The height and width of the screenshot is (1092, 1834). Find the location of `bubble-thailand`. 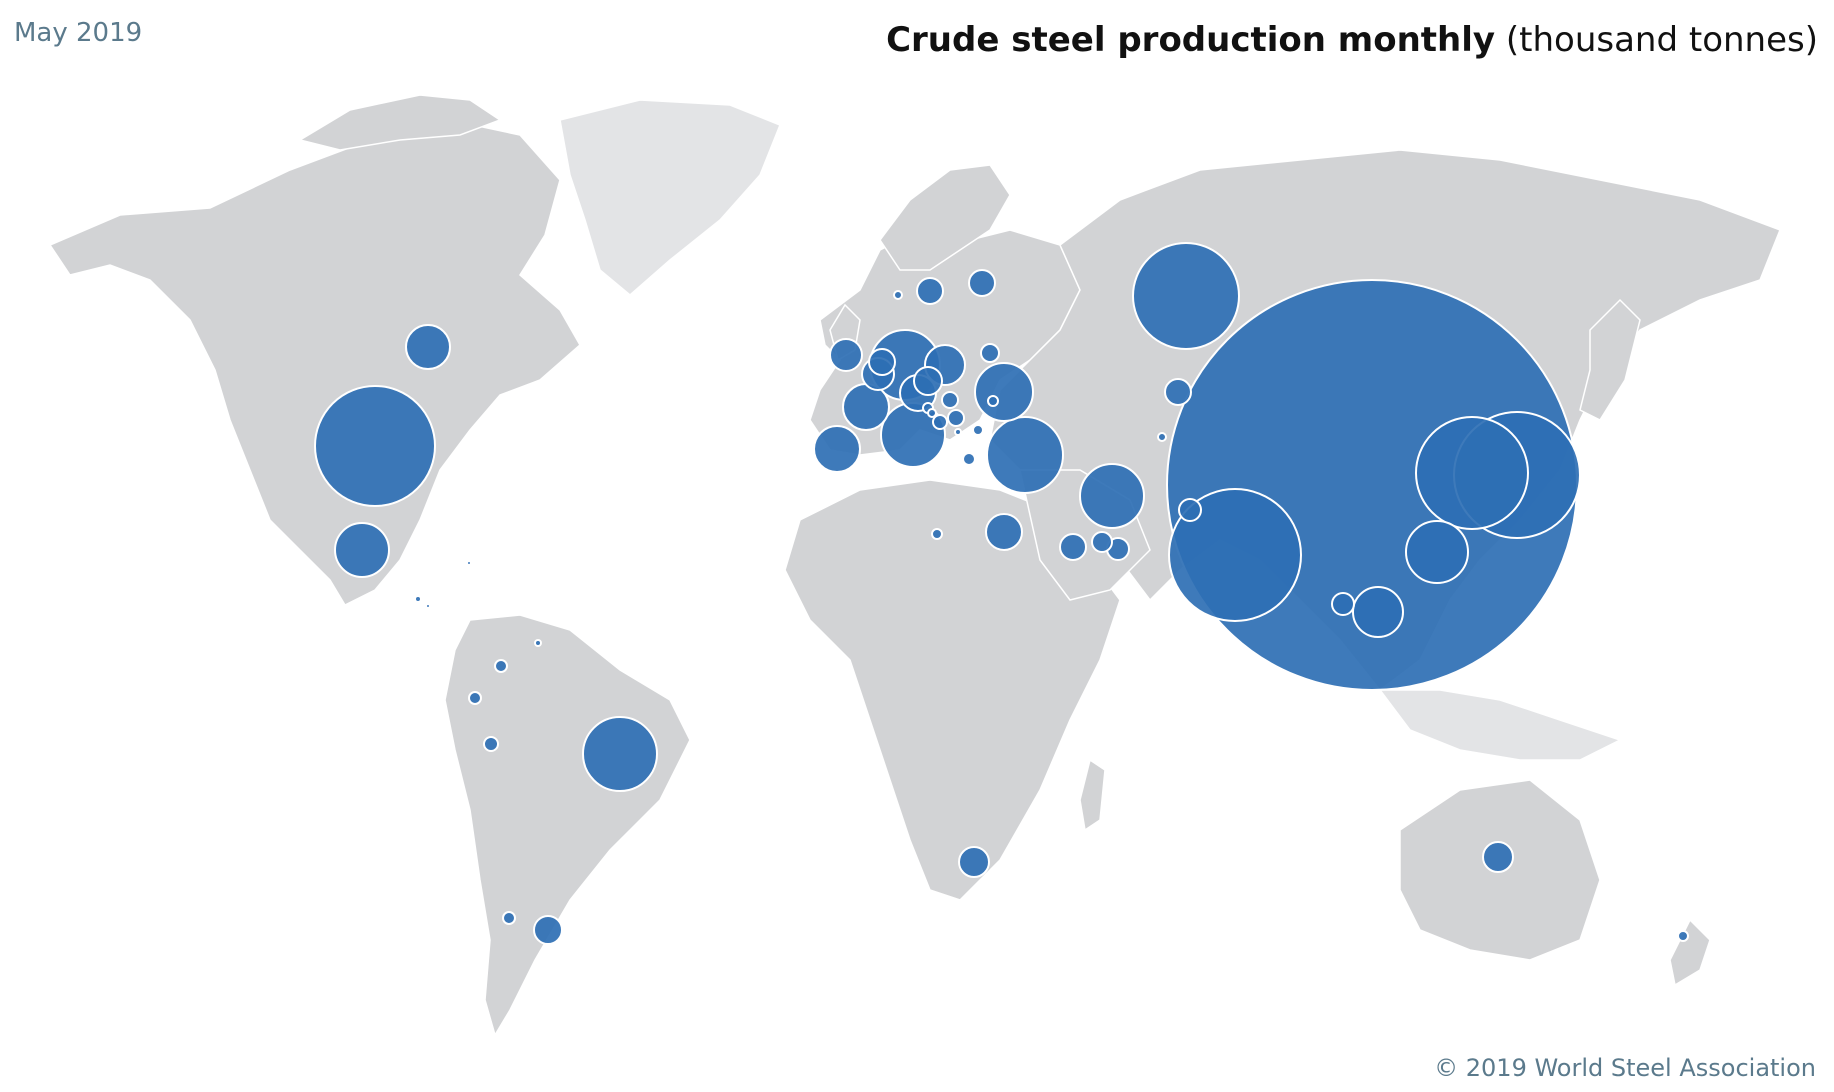

bubble-thailand is located at coordinates (1343, 604).